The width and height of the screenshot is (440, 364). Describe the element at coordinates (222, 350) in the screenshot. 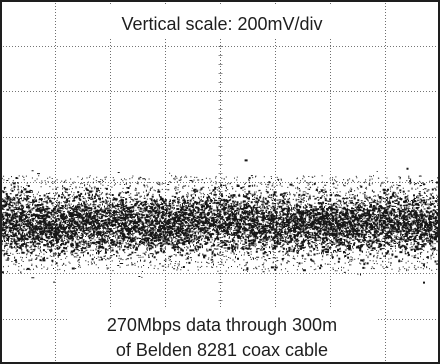

I see `caption-line-2: of Belden 8281 coax cable` at that location.